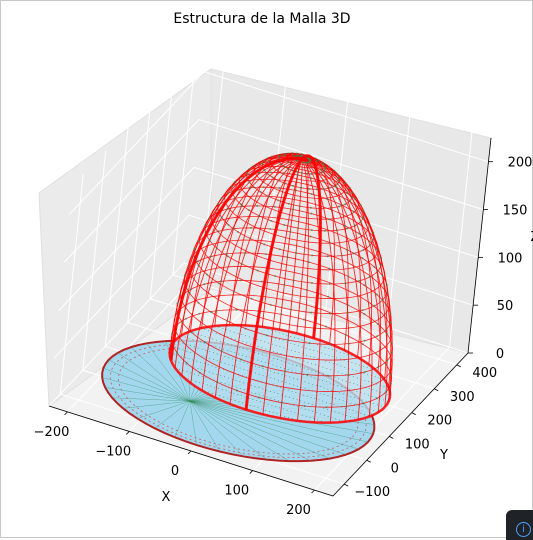 This screenshot has height=540, width=533. Describe the element at coordinates (443, 455) in the screenshot. I see `y-axis-label: Y` at that location.